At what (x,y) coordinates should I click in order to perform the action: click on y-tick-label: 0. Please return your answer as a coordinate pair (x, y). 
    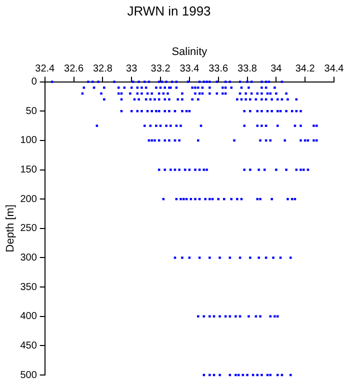
    Looking at the image, I should click on (34, 82).